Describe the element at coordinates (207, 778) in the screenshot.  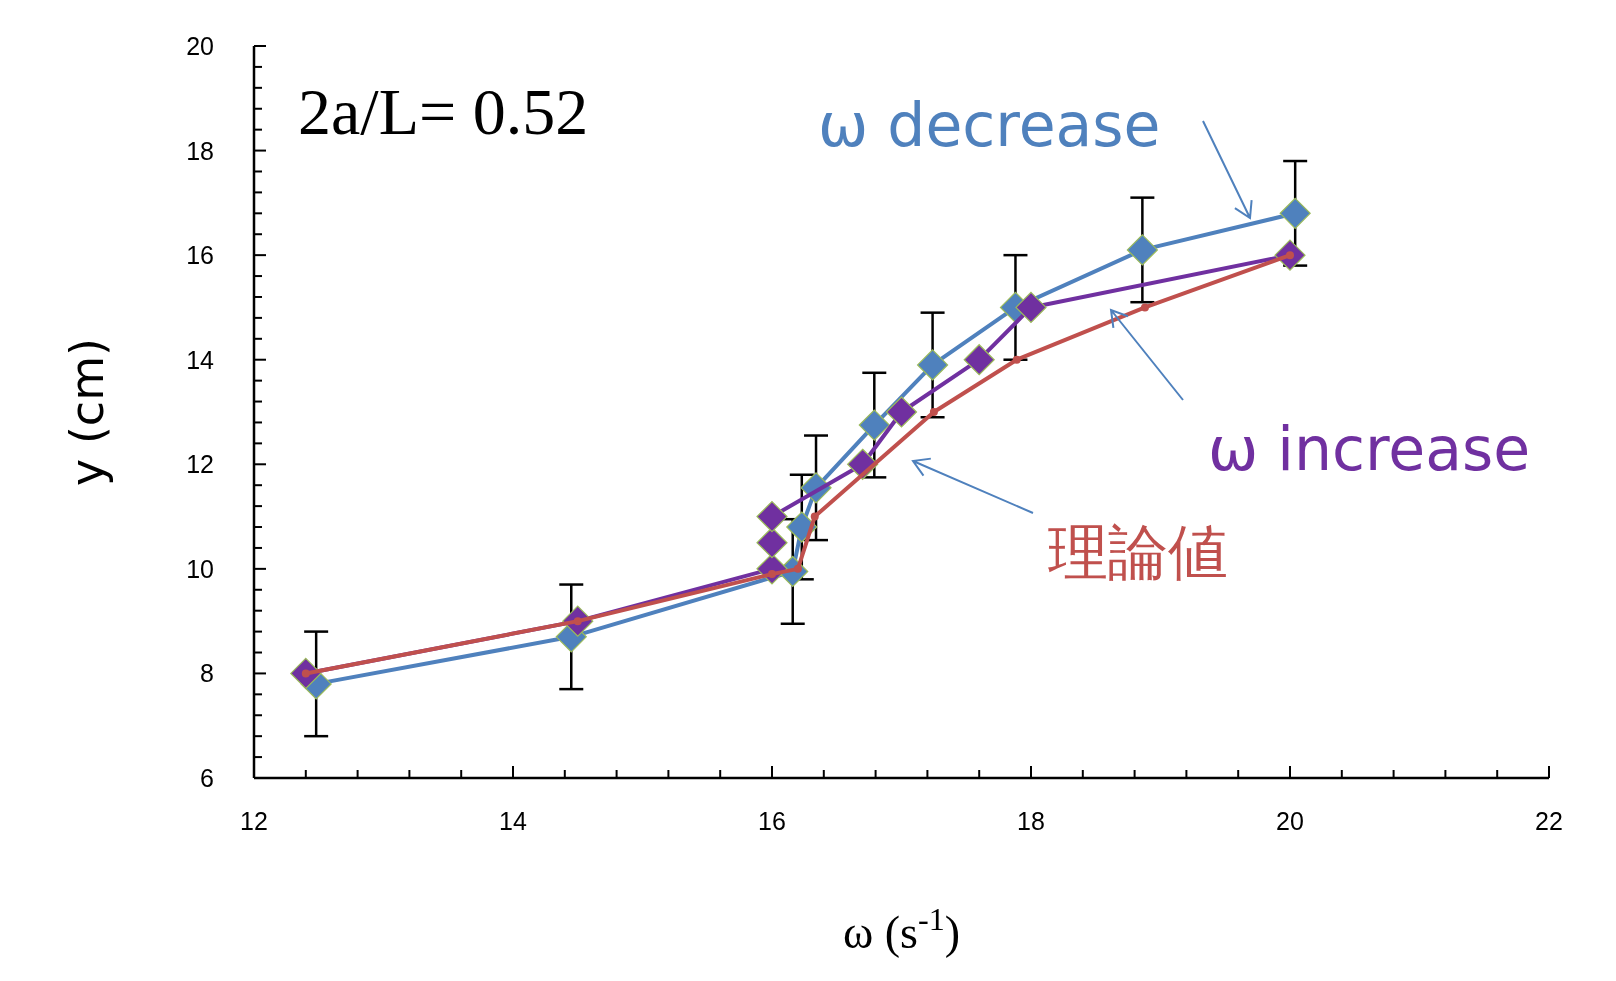
I see `y-tick-label: 6` at that location.